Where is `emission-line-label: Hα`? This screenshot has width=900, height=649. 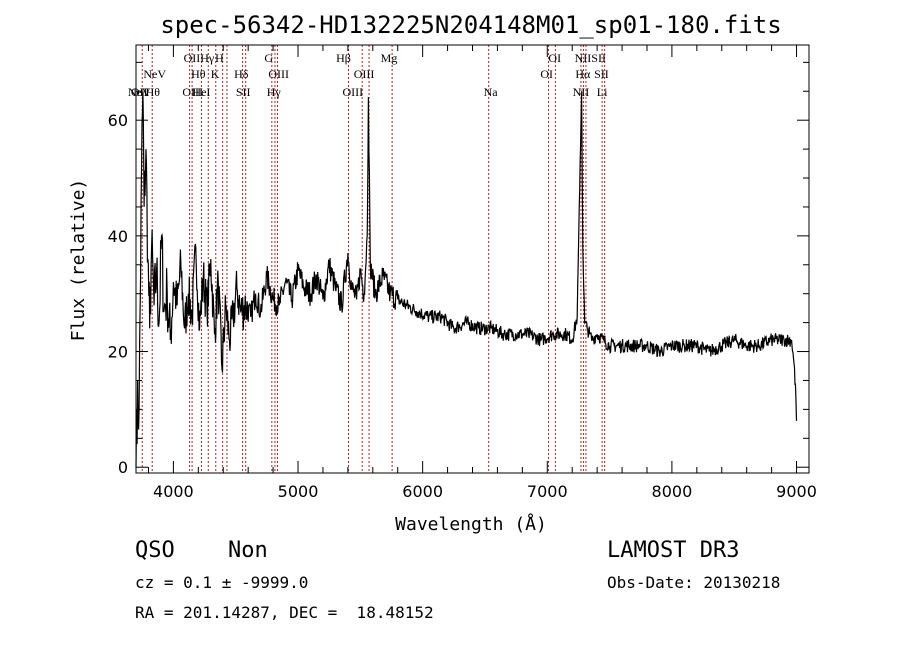 emission-line-label: Hα is located at coordinates (583, 74).